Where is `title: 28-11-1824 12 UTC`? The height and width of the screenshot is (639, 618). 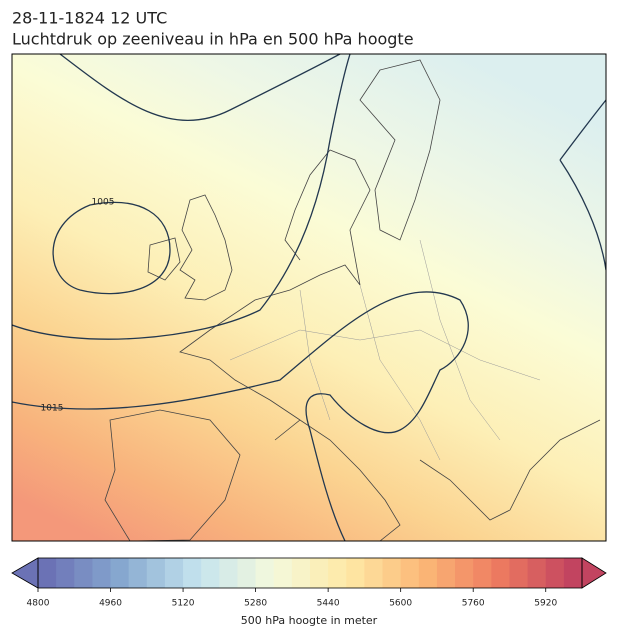 title: 28-11-1824 12 UTC is located at coordinates (89, 18).